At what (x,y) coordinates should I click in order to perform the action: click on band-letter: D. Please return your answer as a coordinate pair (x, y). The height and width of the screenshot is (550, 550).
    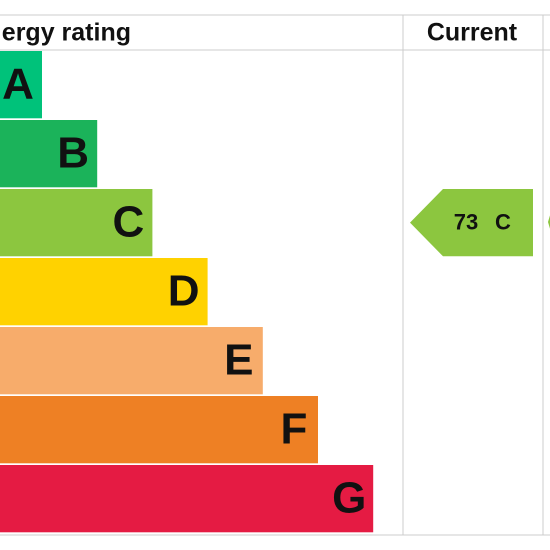
    Looking at the image, I should click on (184, 290).